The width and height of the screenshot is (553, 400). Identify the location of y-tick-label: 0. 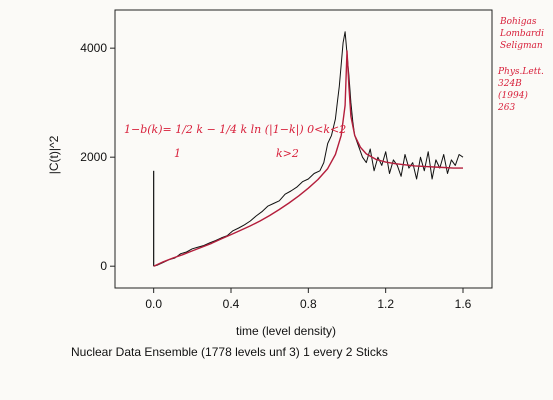
(103, 266).